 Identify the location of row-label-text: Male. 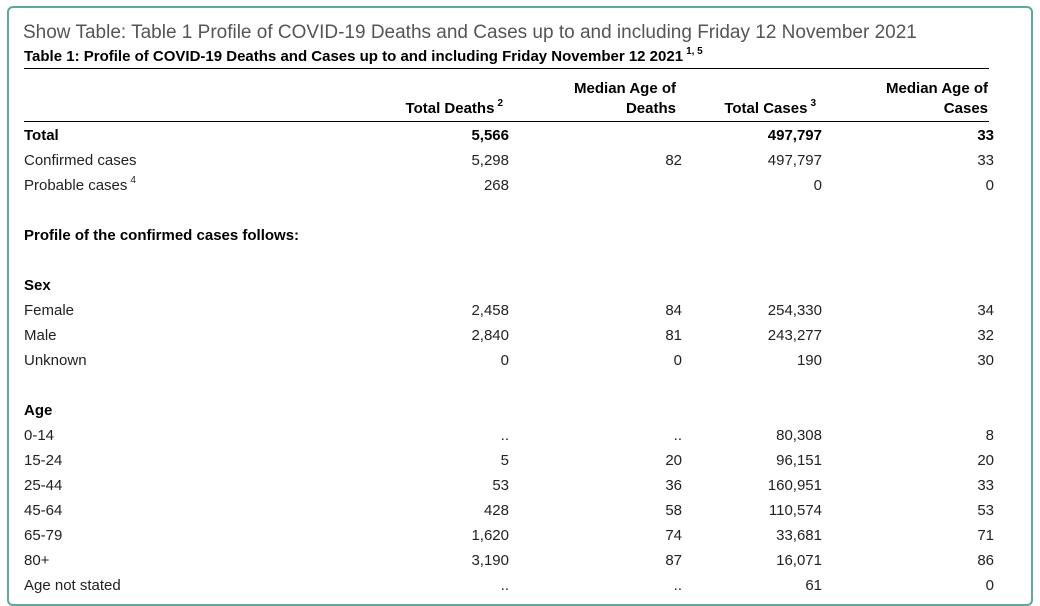
(40, 335).